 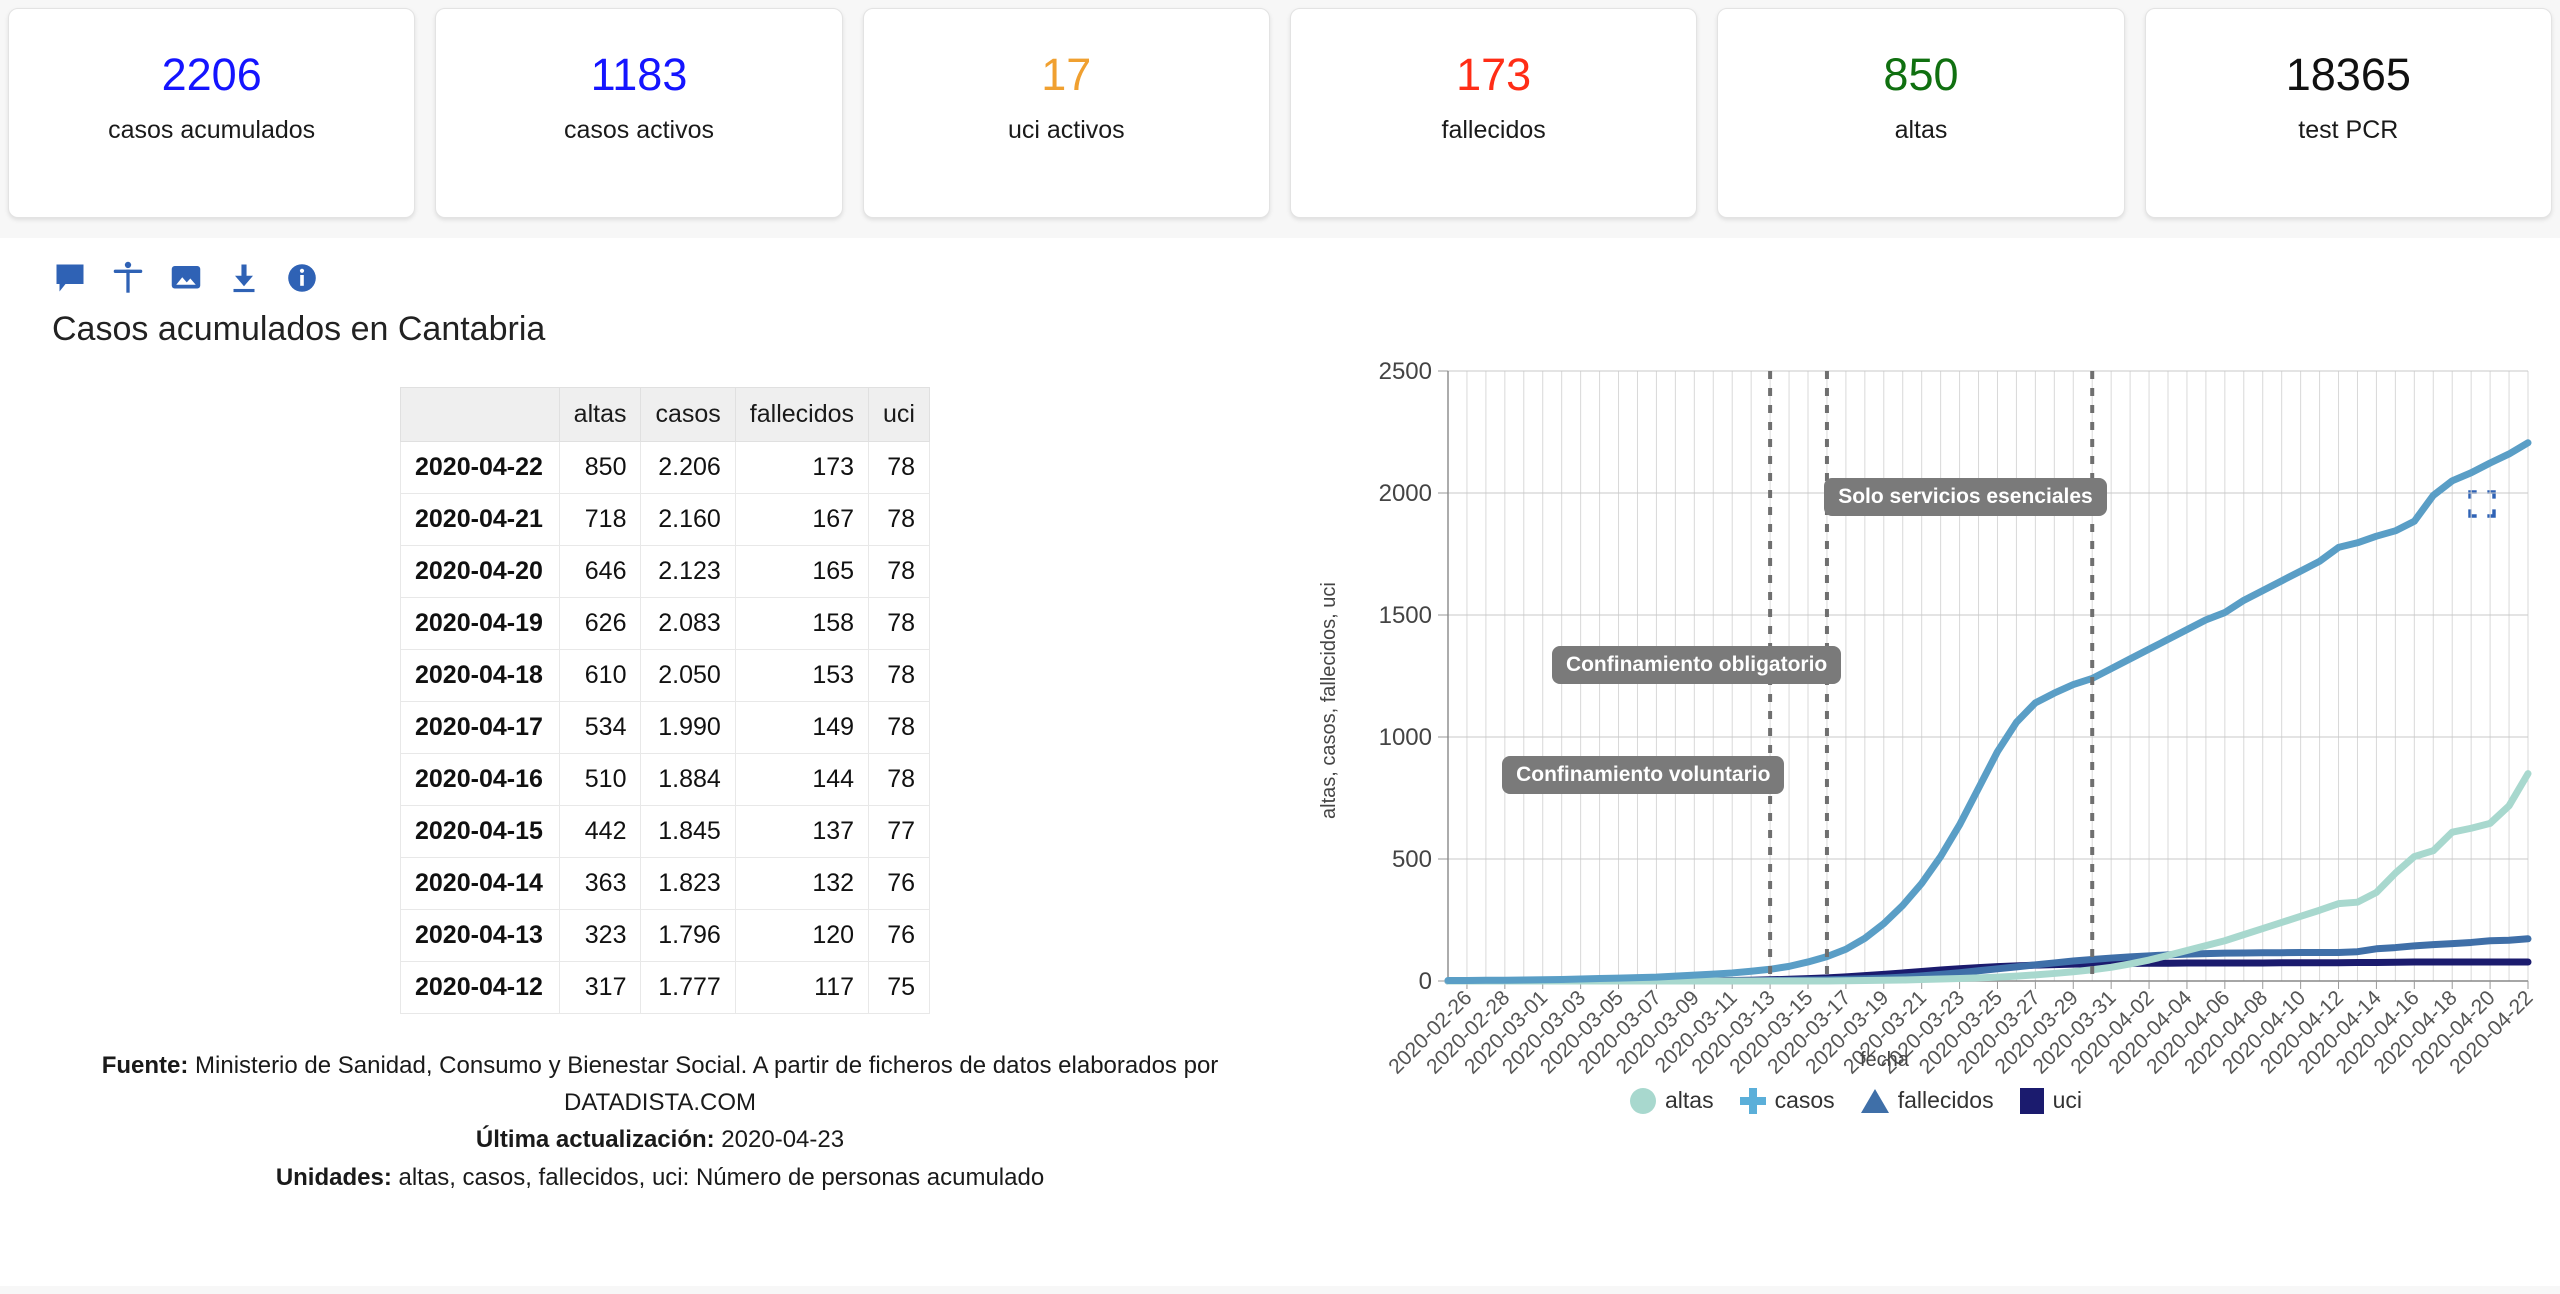 I want to click on y-tick-label: 2000, so click(x=1405, y=493).